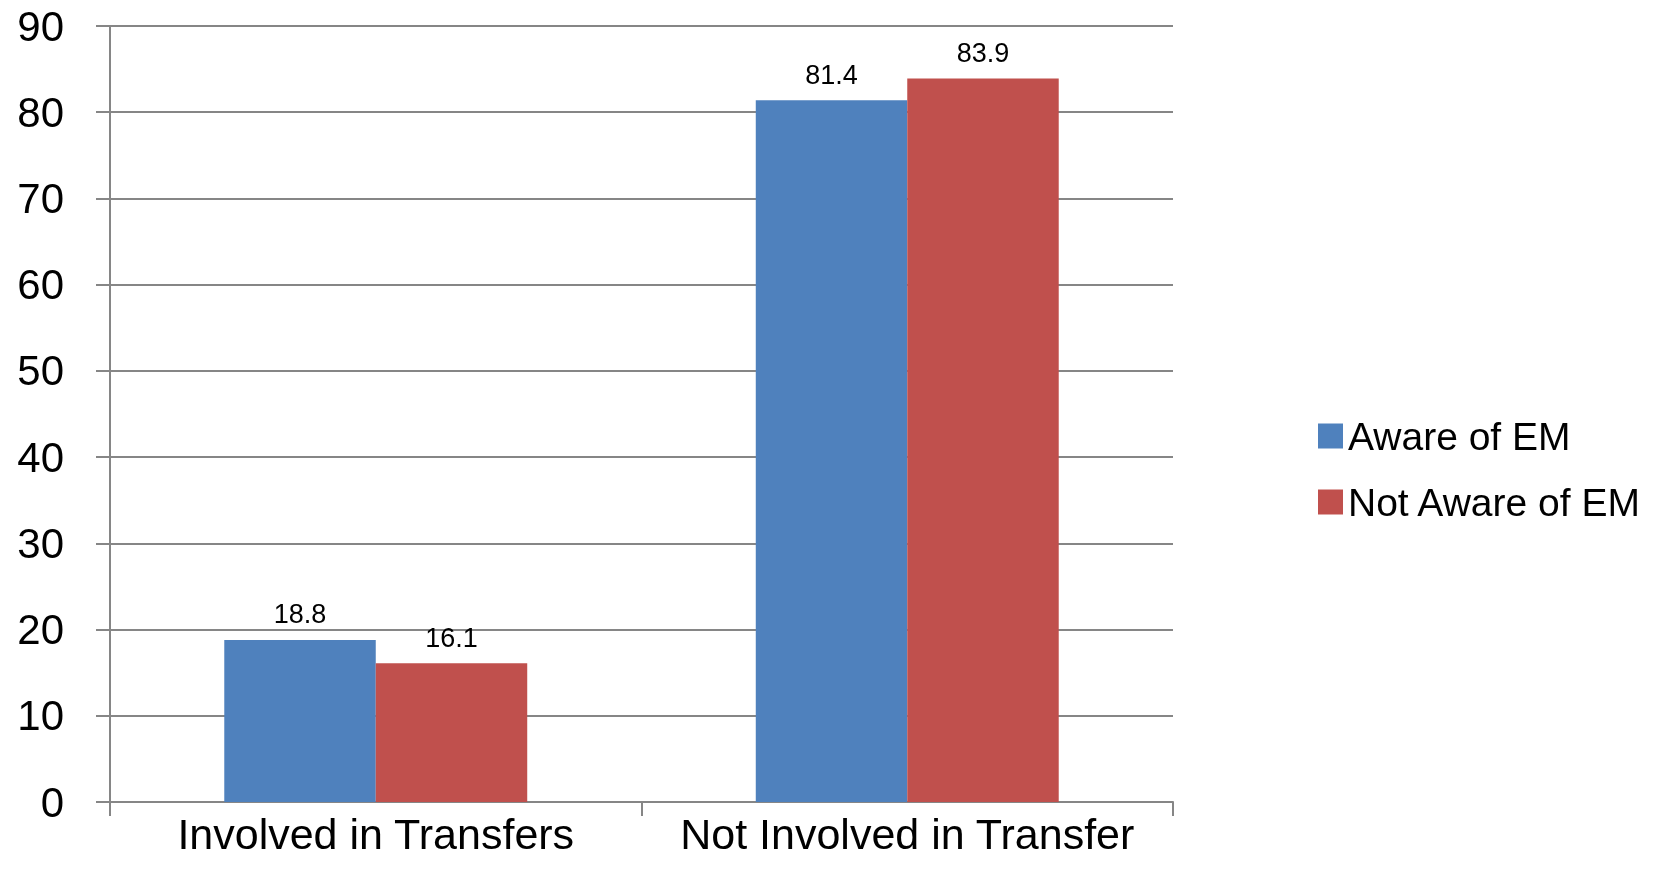  What do you see at coordinates (451, 637) in the screenshot?
I see `data-label: 16.1` at bounding box center [451, 637].